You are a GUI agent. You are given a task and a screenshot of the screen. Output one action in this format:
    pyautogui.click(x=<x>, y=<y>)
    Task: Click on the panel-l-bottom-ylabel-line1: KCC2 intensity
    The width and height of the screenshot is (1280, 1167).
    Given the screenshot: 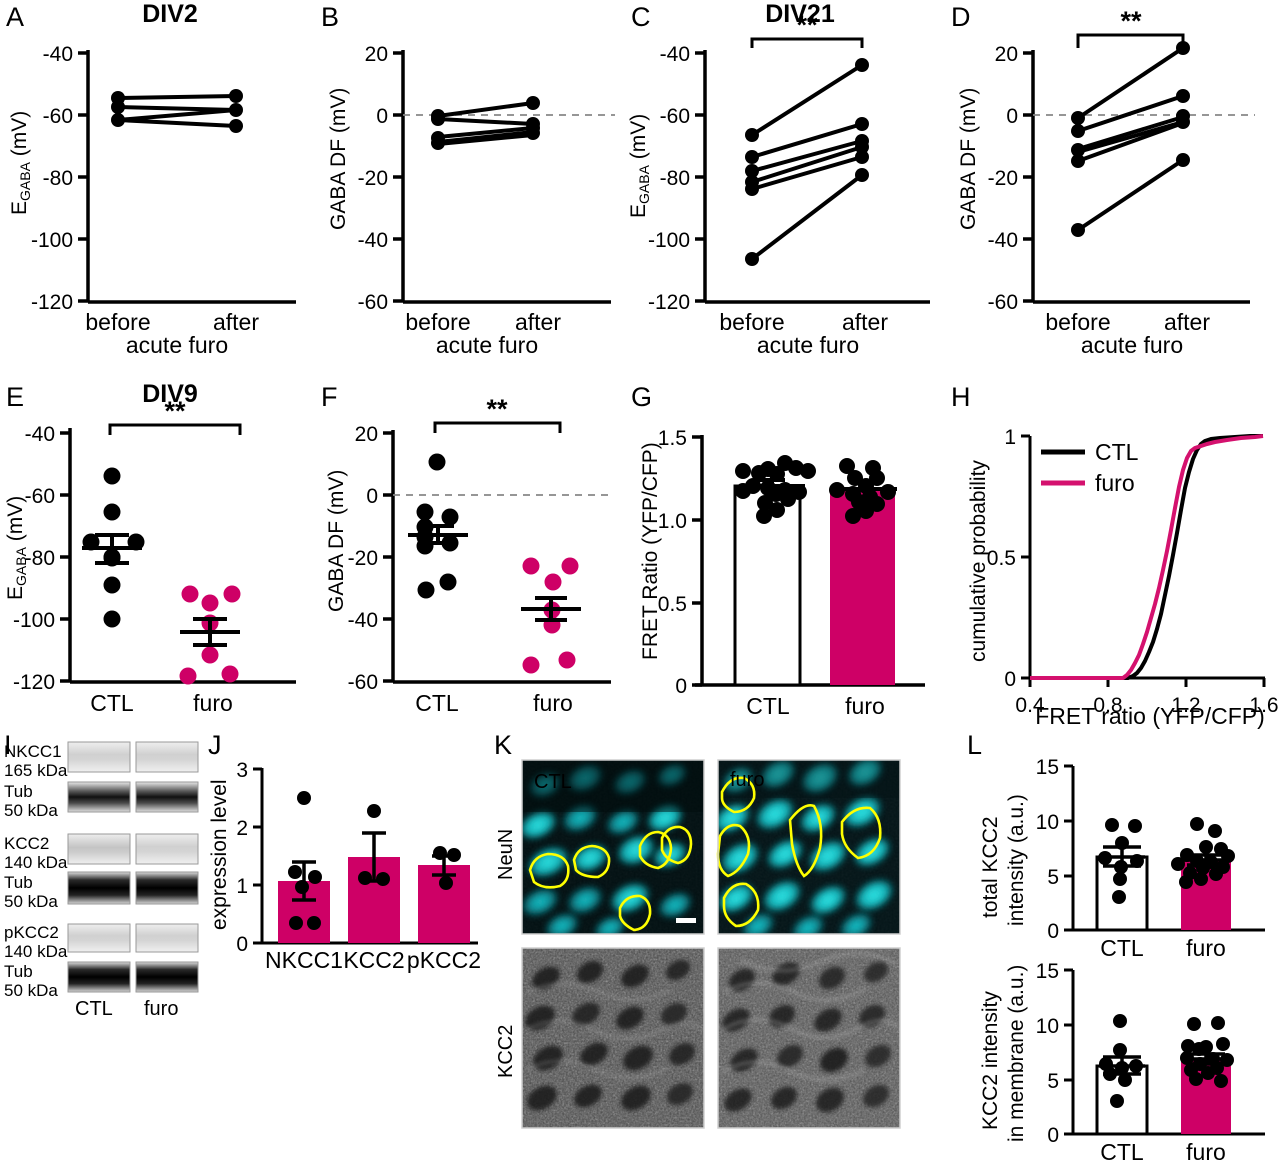 What is the action you would take?
    pyautogui.click(x=990, y=1060)
    